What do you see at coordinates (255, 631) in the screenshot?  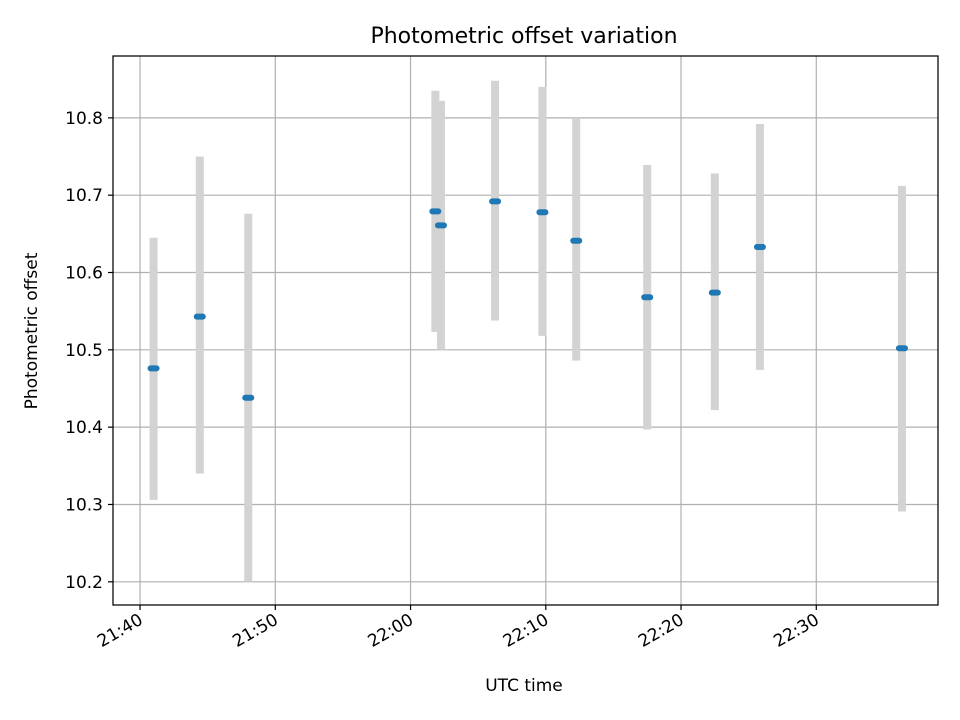 I see `x-tick-label: 21:50` at bounding box center [255, 631].